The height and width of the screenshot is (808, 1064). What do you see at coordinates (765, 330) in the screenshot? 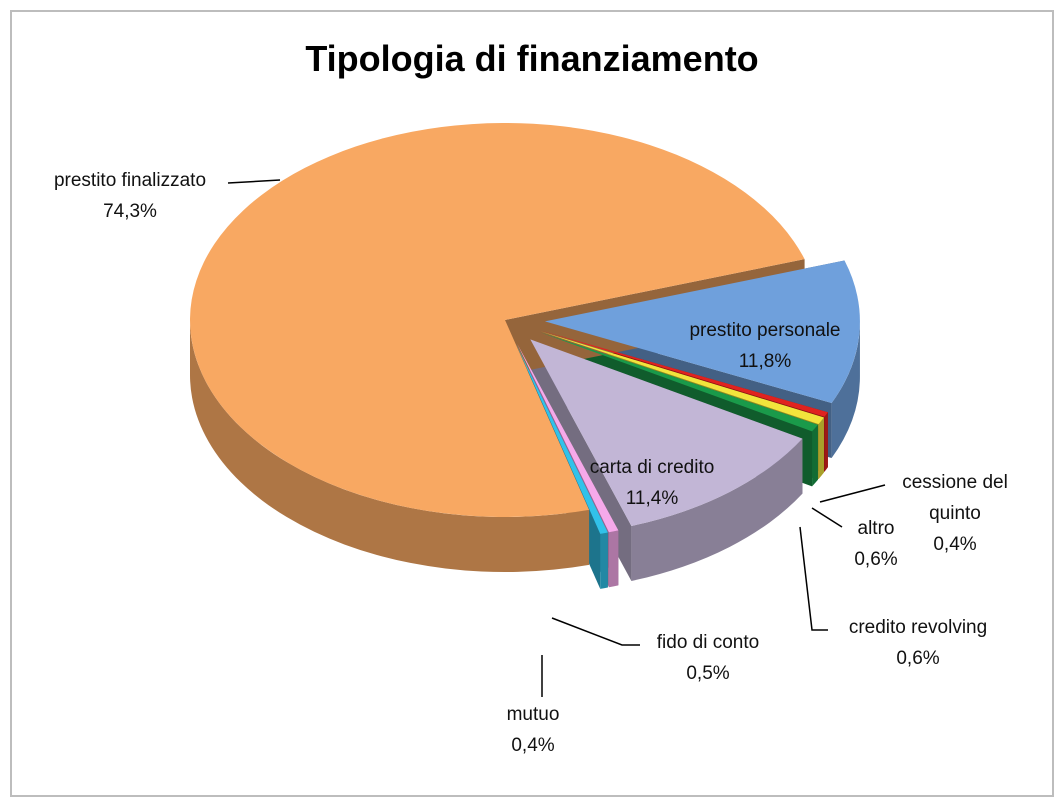
I see `category-label: prestito personale` at bounding box center [765, 330].